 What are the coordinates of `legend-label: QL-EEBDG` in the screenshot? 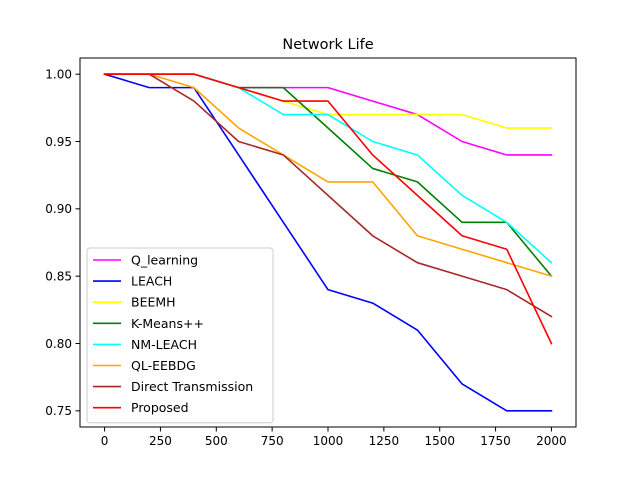 It's located at (163, 365).